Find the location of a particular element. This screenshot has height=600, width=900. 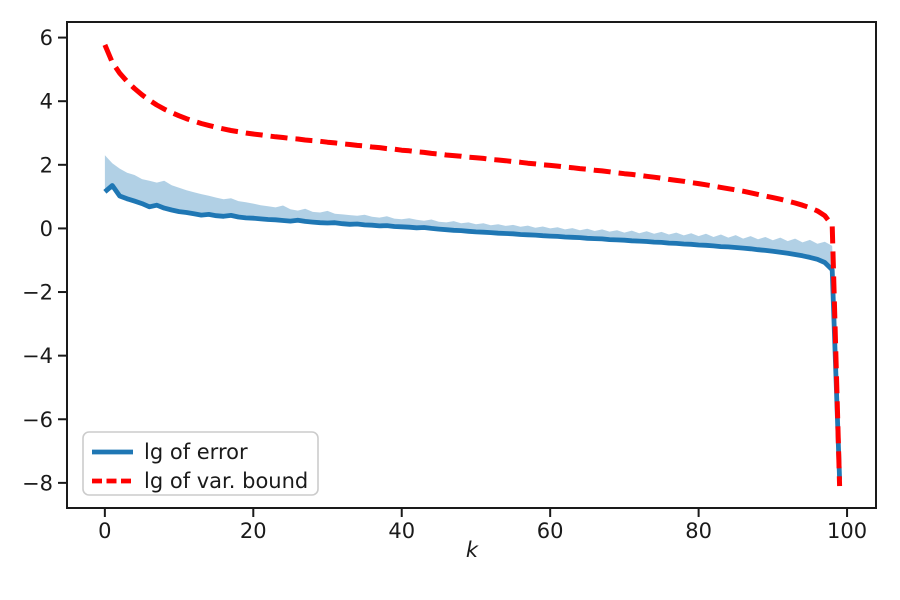

y-tick-label: −8 is located at coordinates (37, 483).